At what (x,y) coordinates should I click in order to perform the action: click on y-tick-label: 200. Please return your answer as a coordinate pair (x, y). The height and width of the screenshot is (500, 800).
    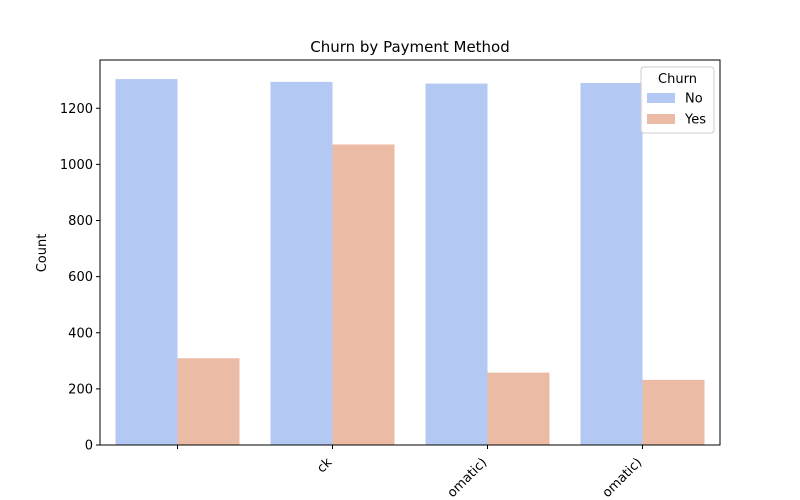
    Looking at the image, I should click on (80, 389).